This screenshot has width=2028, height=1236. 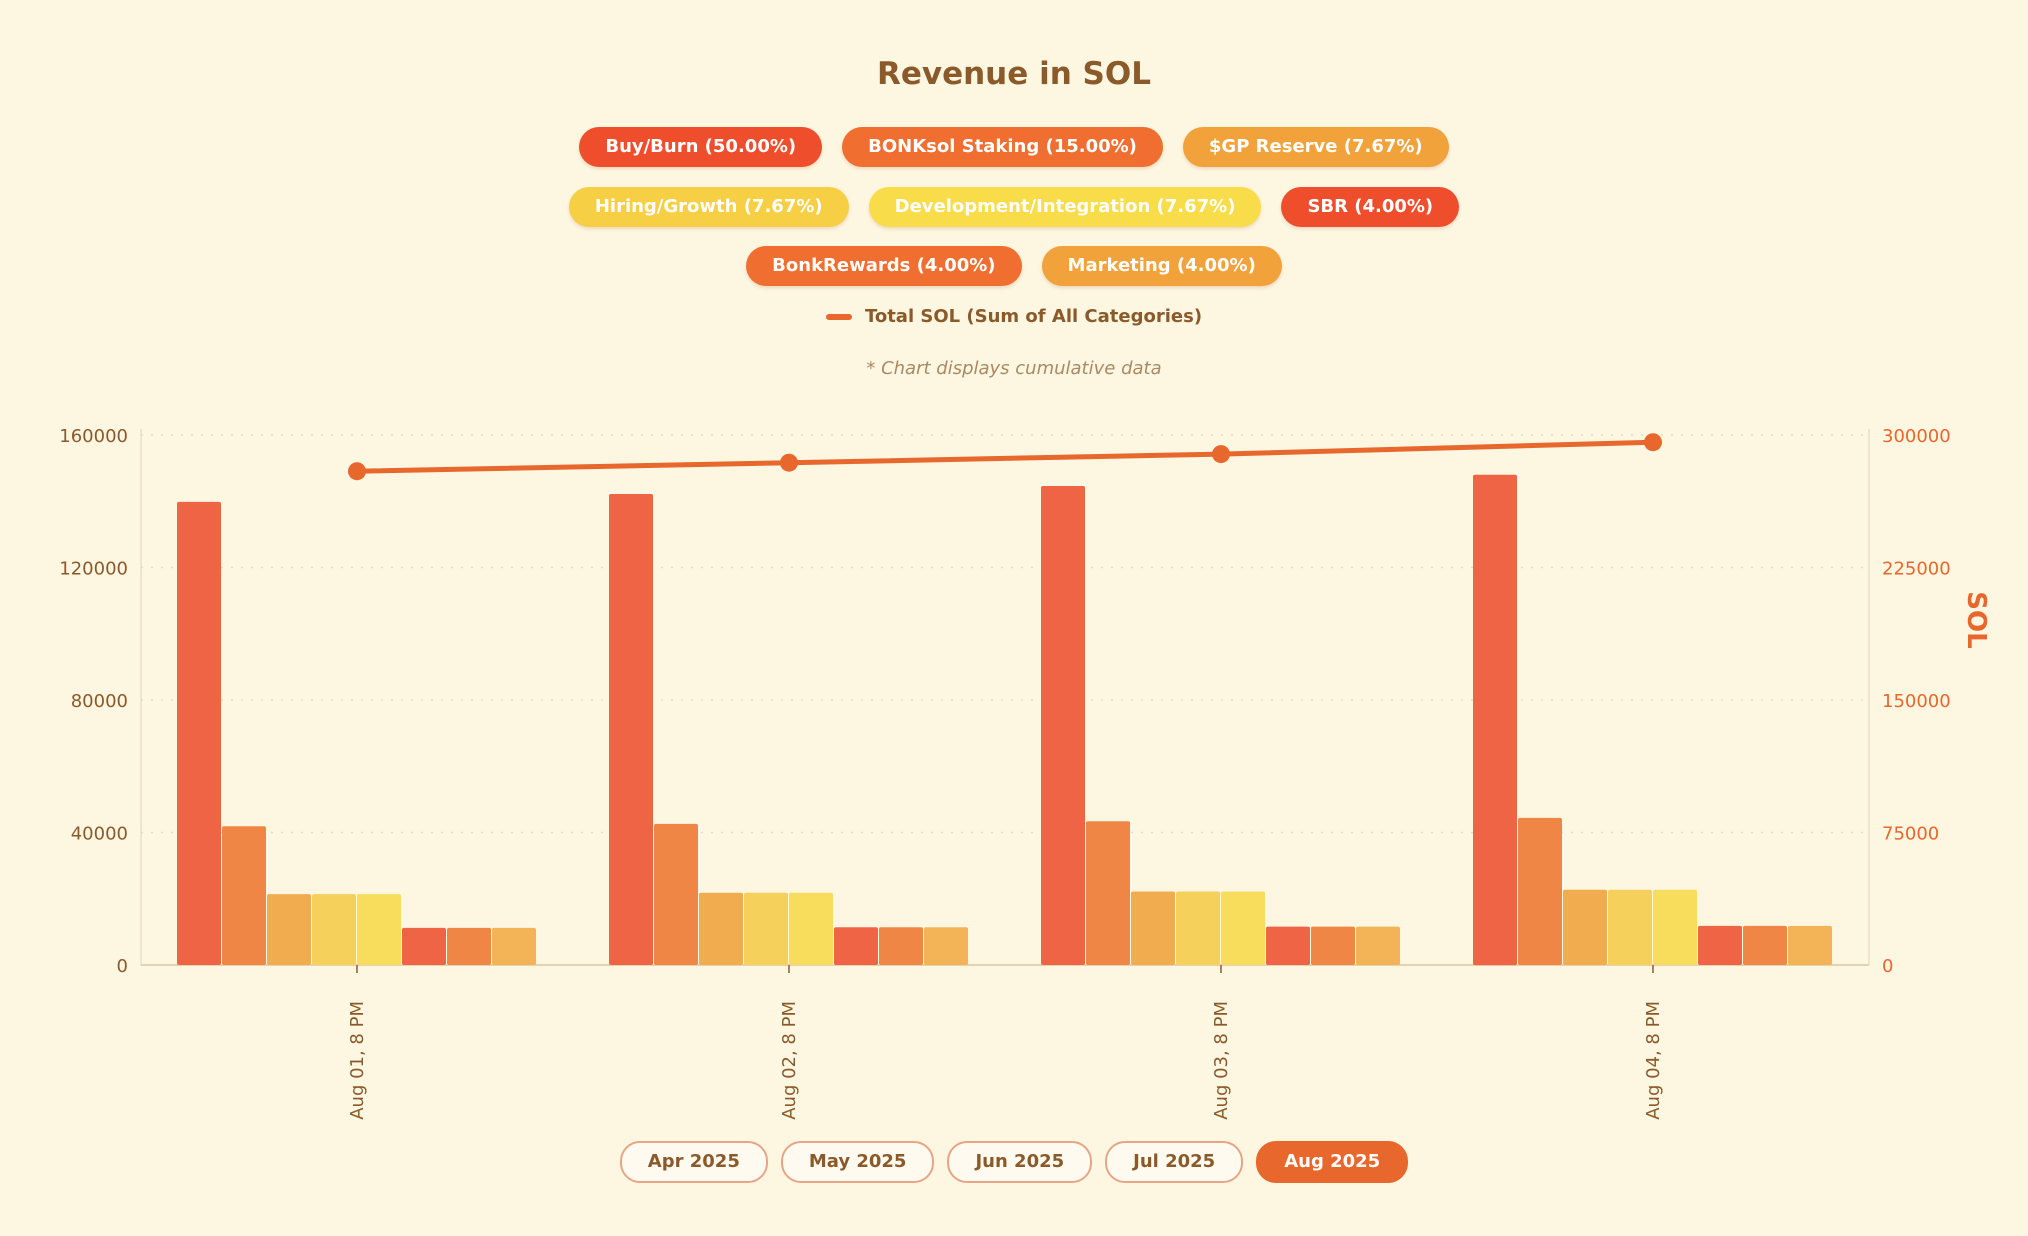 I want to click on y-right-tick-label: 225000, so click(x=1916, y=569).